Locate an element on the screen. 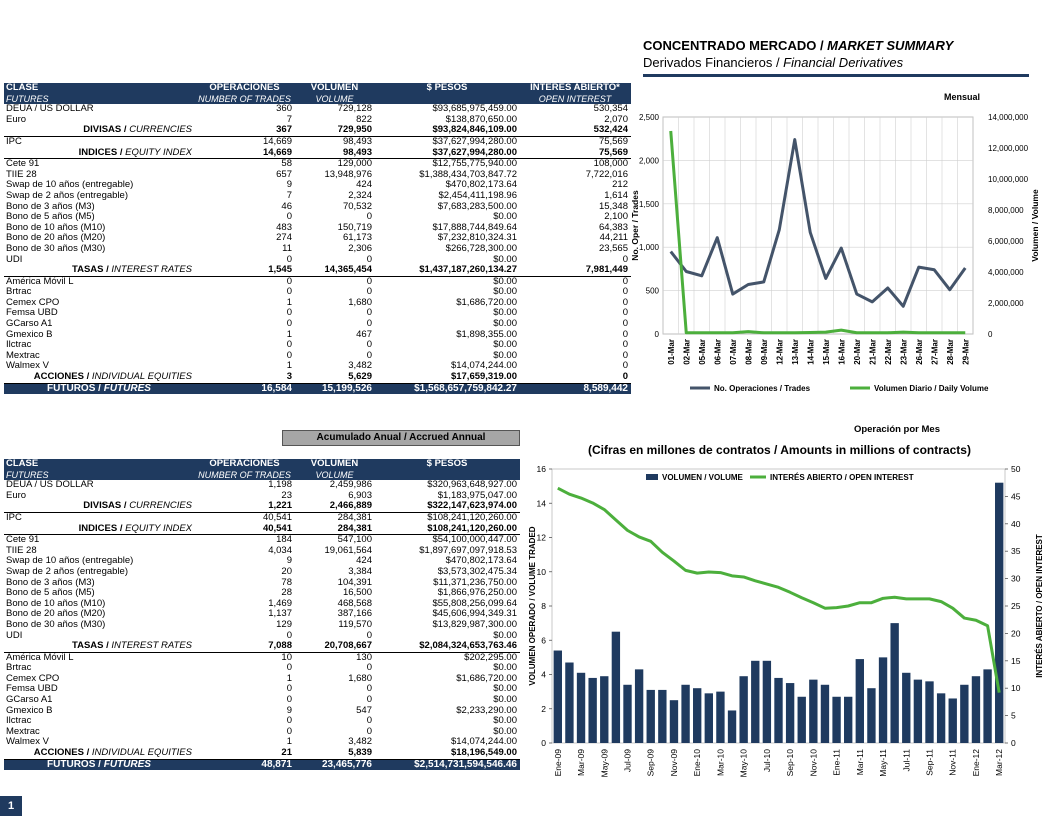 This screenshot has width=1054, height=816. row-label: ACCIONES / INDIVIDUAL EQUITIES is located at coordinates (99, 754).